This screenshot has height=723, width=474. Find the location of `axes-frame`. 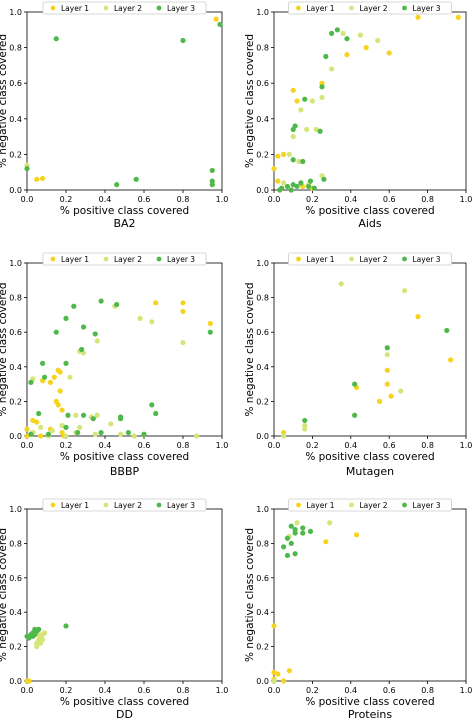

axes-frame is located at coordinates (124, 349).